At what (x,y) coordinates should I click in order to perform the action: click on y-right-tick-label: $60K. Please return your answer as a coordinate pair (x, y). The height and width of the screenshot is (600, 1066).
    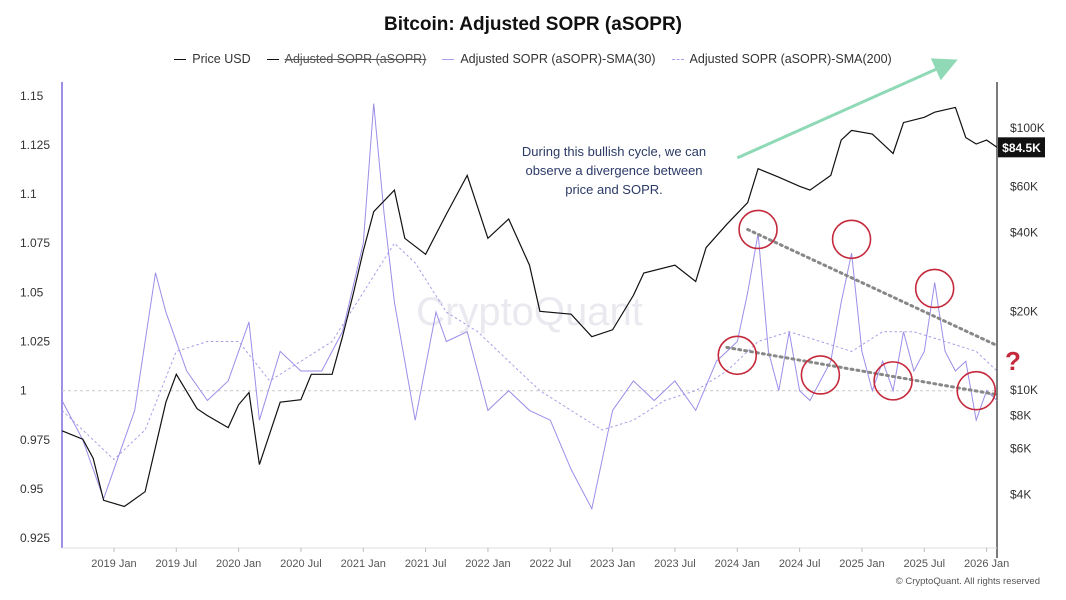
    Looking at the image, I should click on (1024, 186).